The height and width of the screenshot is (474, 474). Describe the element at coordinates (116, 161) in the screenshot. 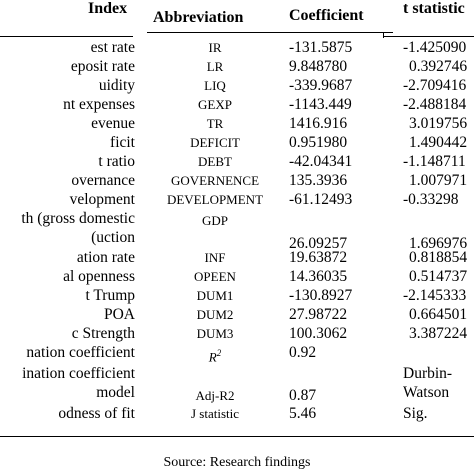

I see `row-index: t ratio` at that location.